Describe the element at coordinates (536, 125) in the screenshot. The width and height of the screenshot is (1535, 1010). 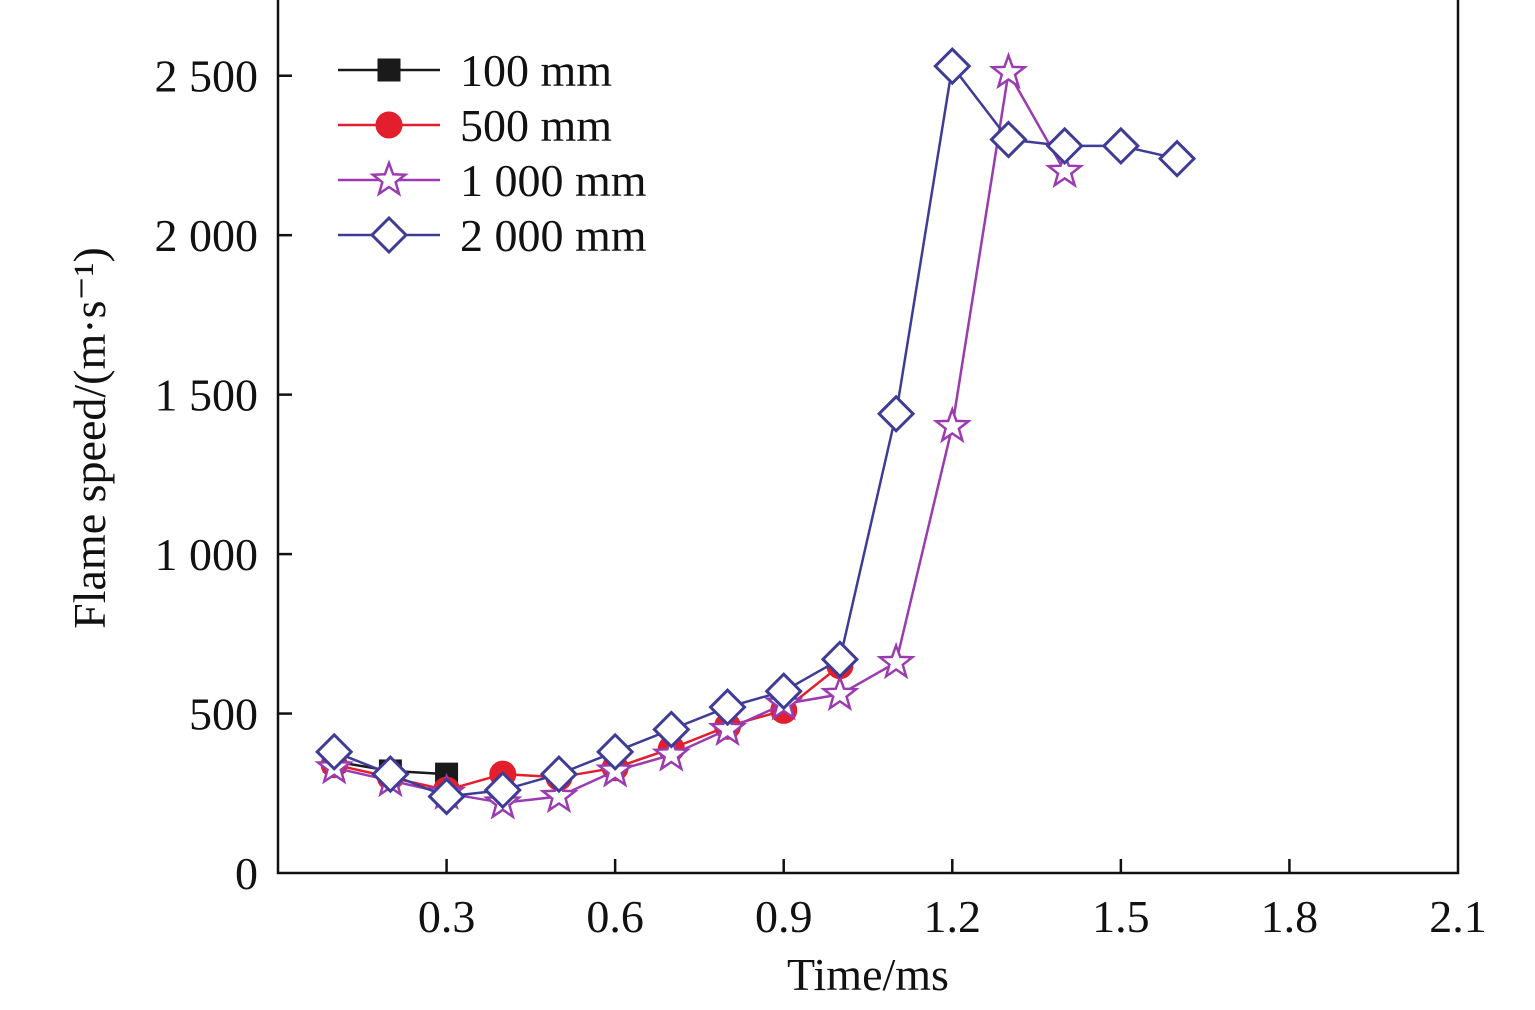
I see `legend-label: 500 mm` at that location.